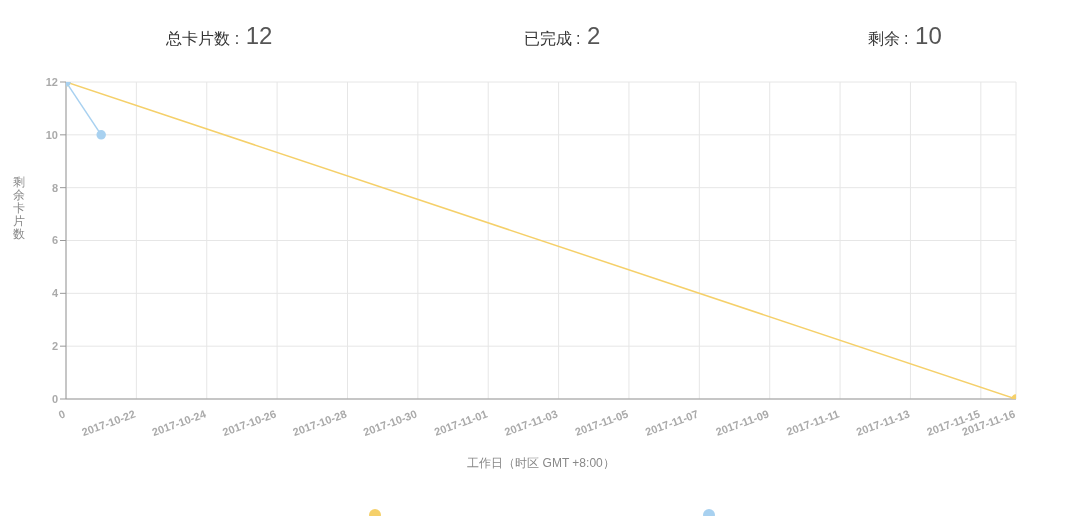  Describe the element at coordinates (55, 293) in the screenshot. I see `y-tick-label: 4` at that location.